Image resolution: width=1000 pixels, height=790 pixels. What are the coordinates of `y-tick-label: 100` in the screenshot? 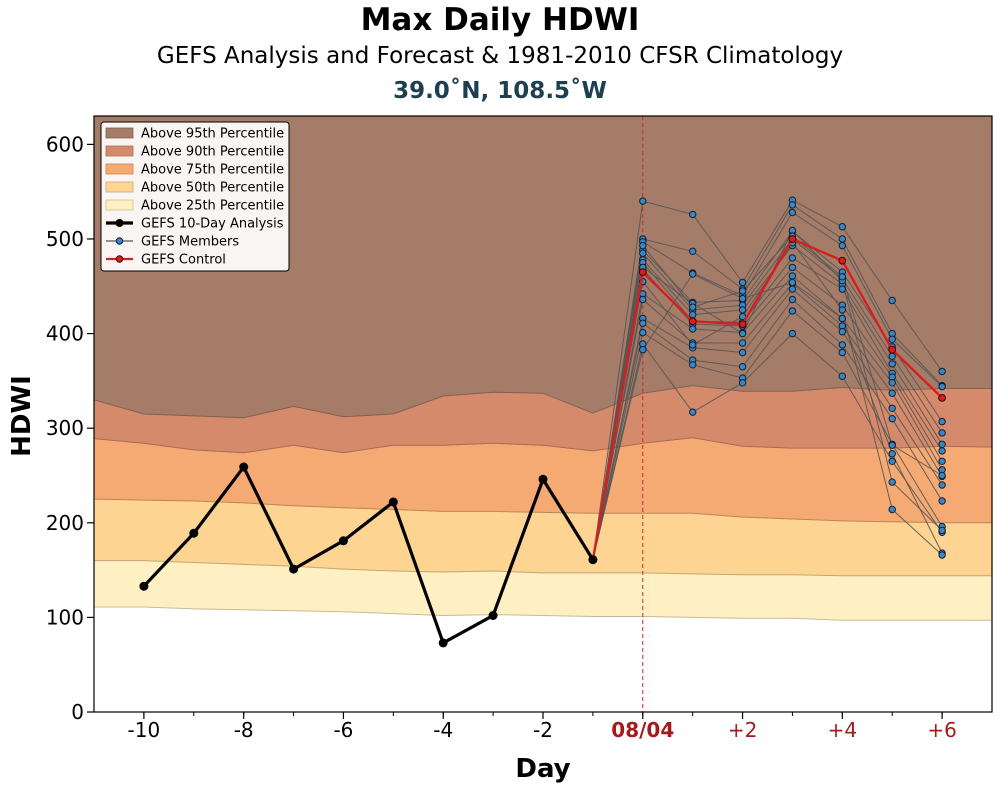 It's located at (65, 617).